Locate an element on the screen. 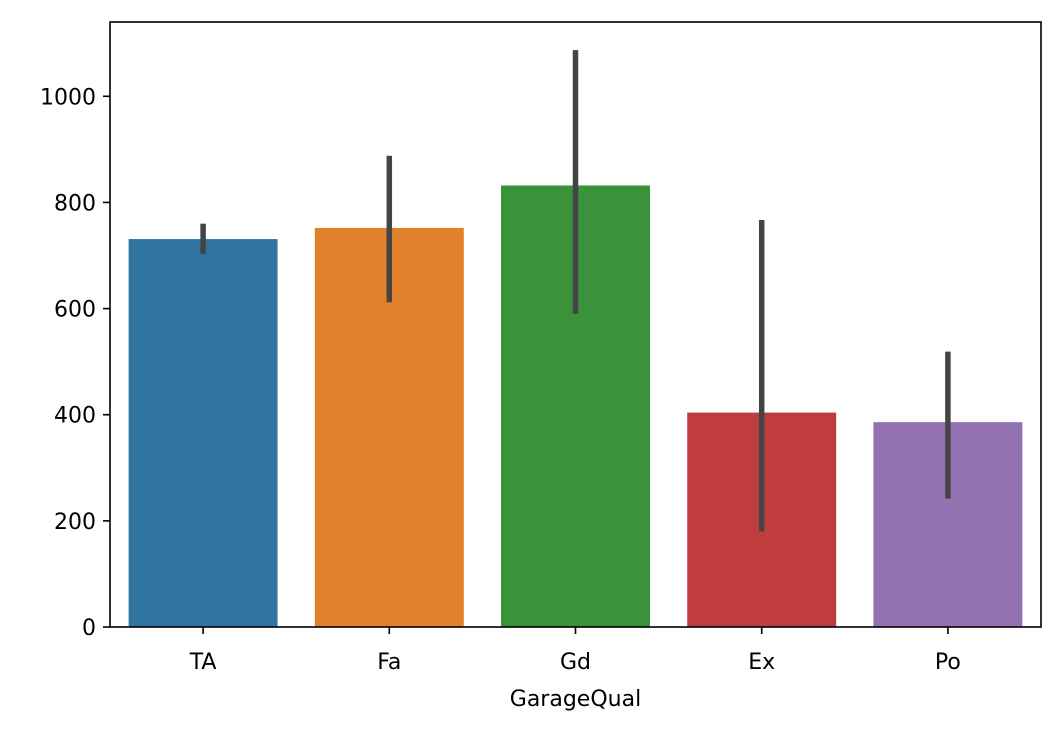 The image size is (1063, 739). y-tick-label: 1000 is located at coordinates (68, 97).